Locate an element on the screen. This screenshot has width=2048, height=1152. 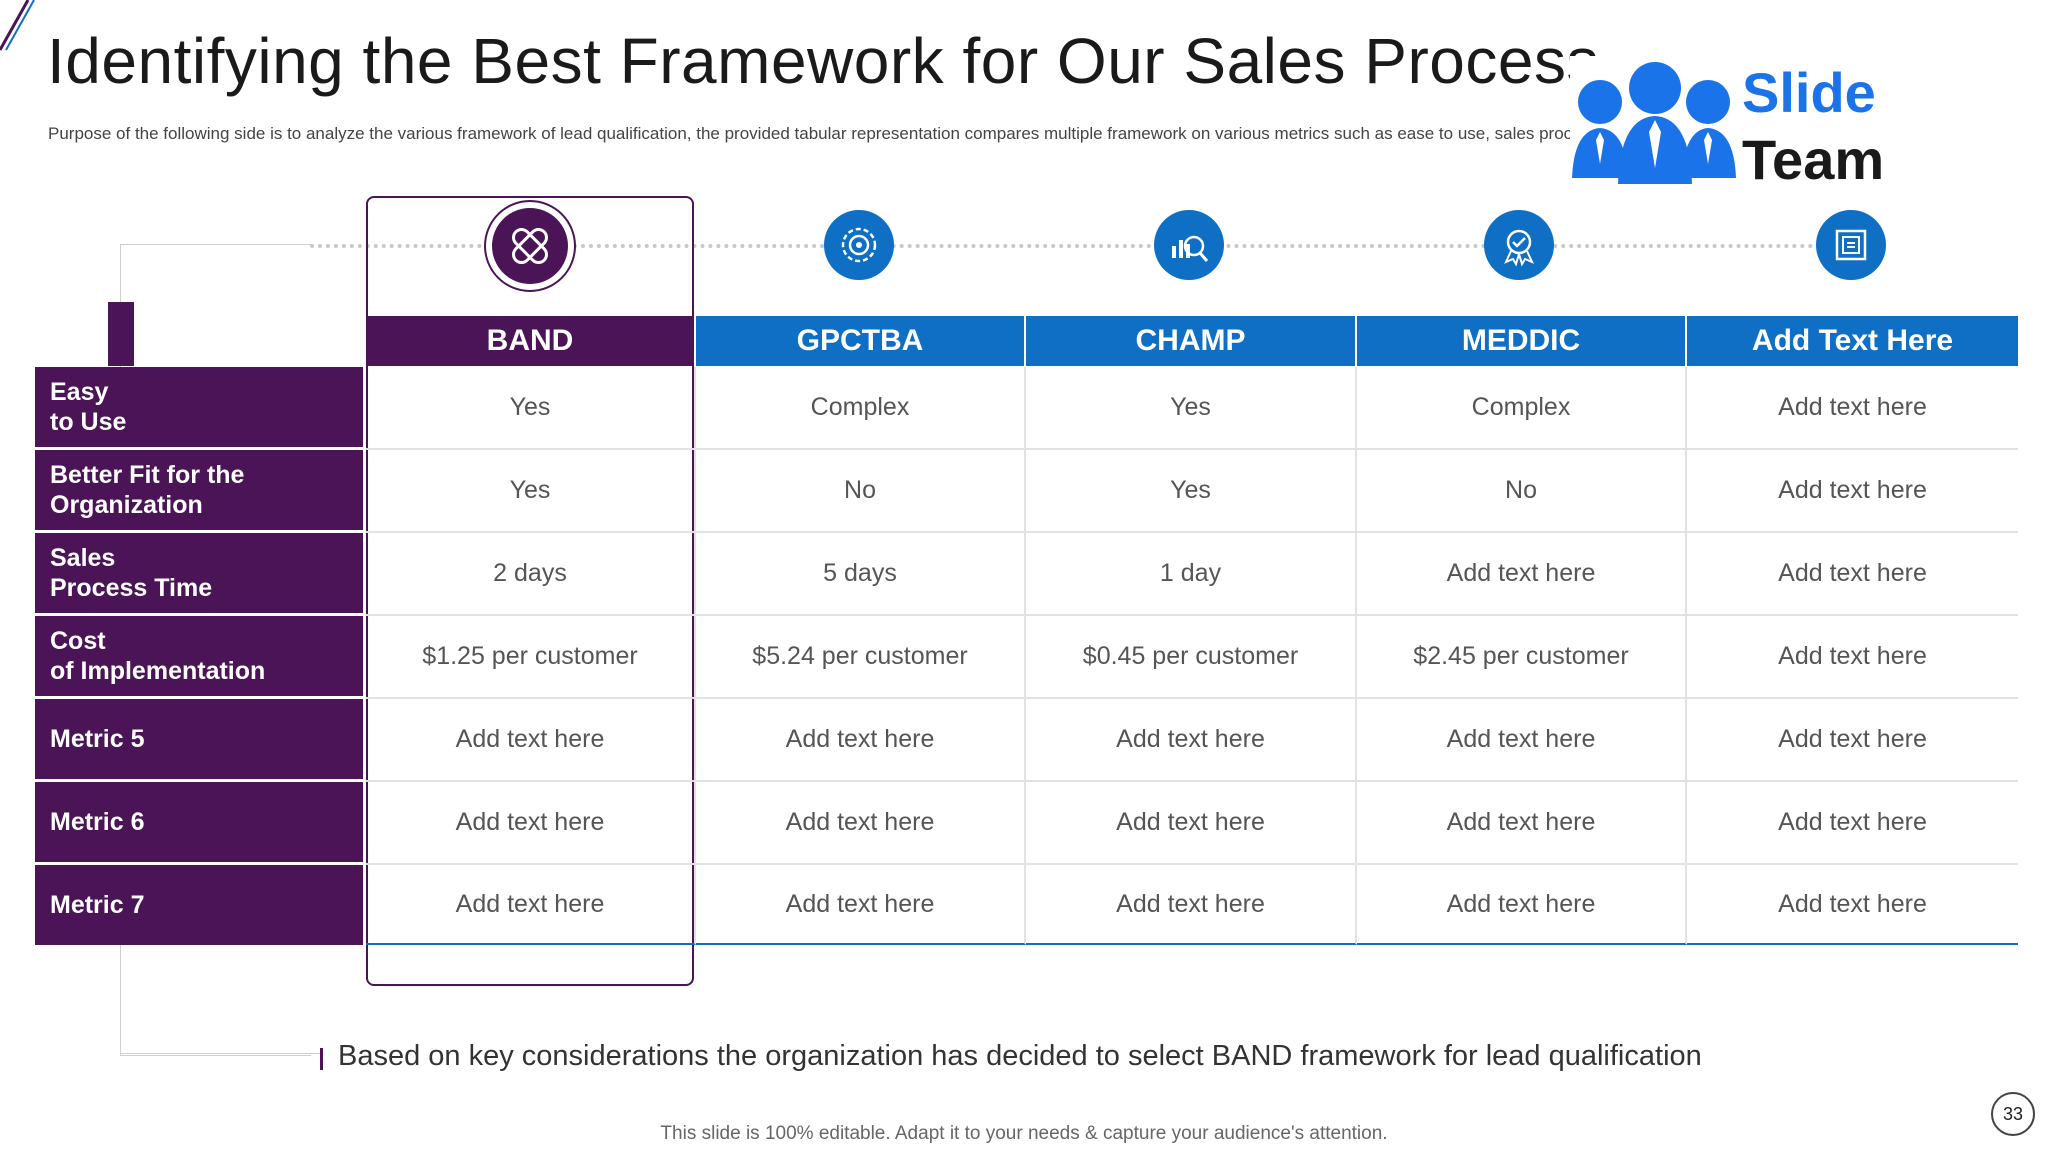
logo-text-team: Team is located at coordinates (1813, 159).